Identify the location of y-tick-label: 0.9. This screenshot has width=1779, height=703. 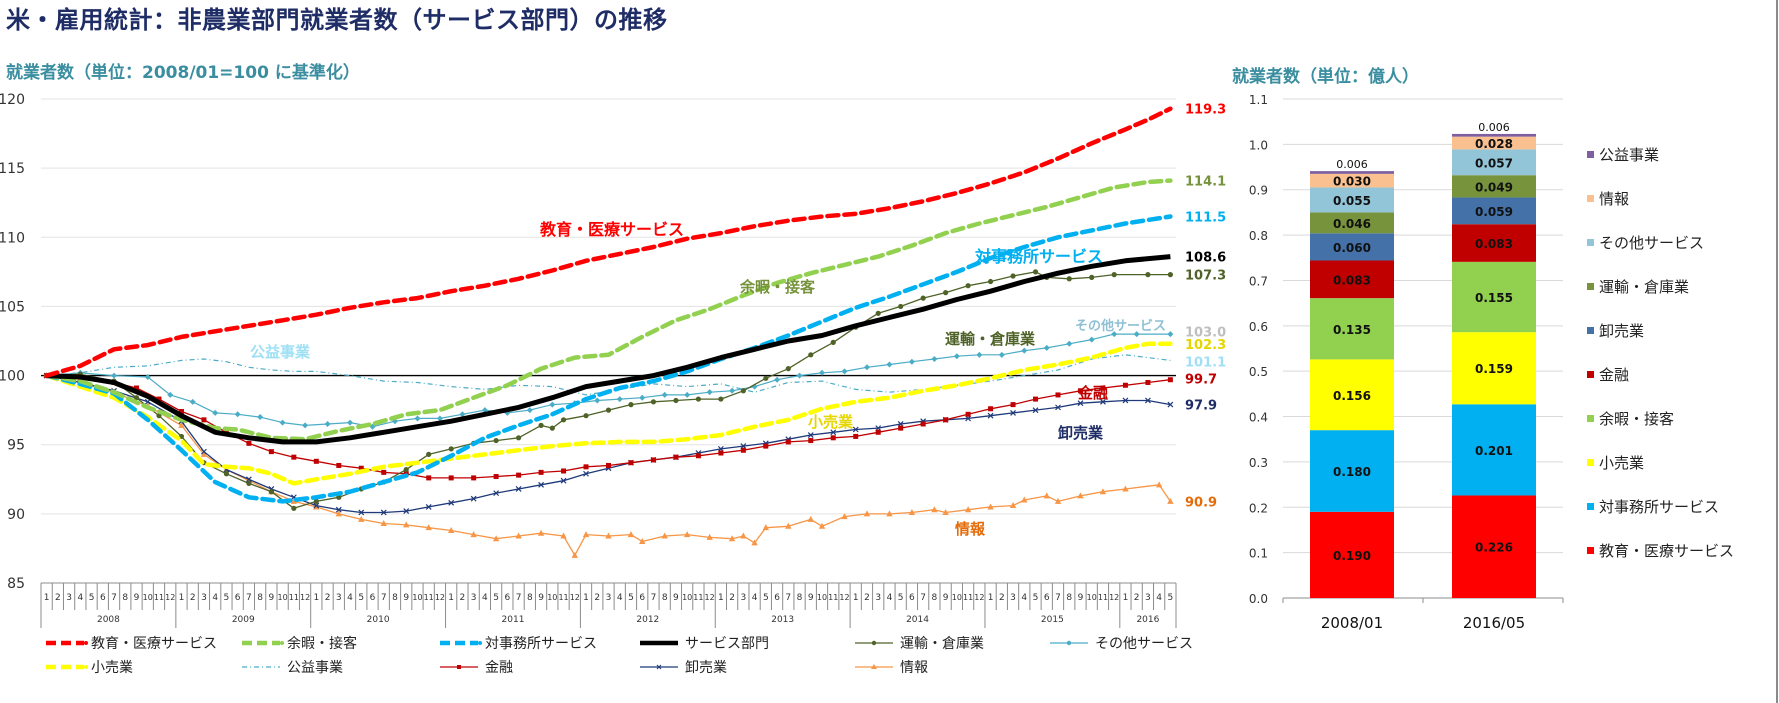
(1258, 191).